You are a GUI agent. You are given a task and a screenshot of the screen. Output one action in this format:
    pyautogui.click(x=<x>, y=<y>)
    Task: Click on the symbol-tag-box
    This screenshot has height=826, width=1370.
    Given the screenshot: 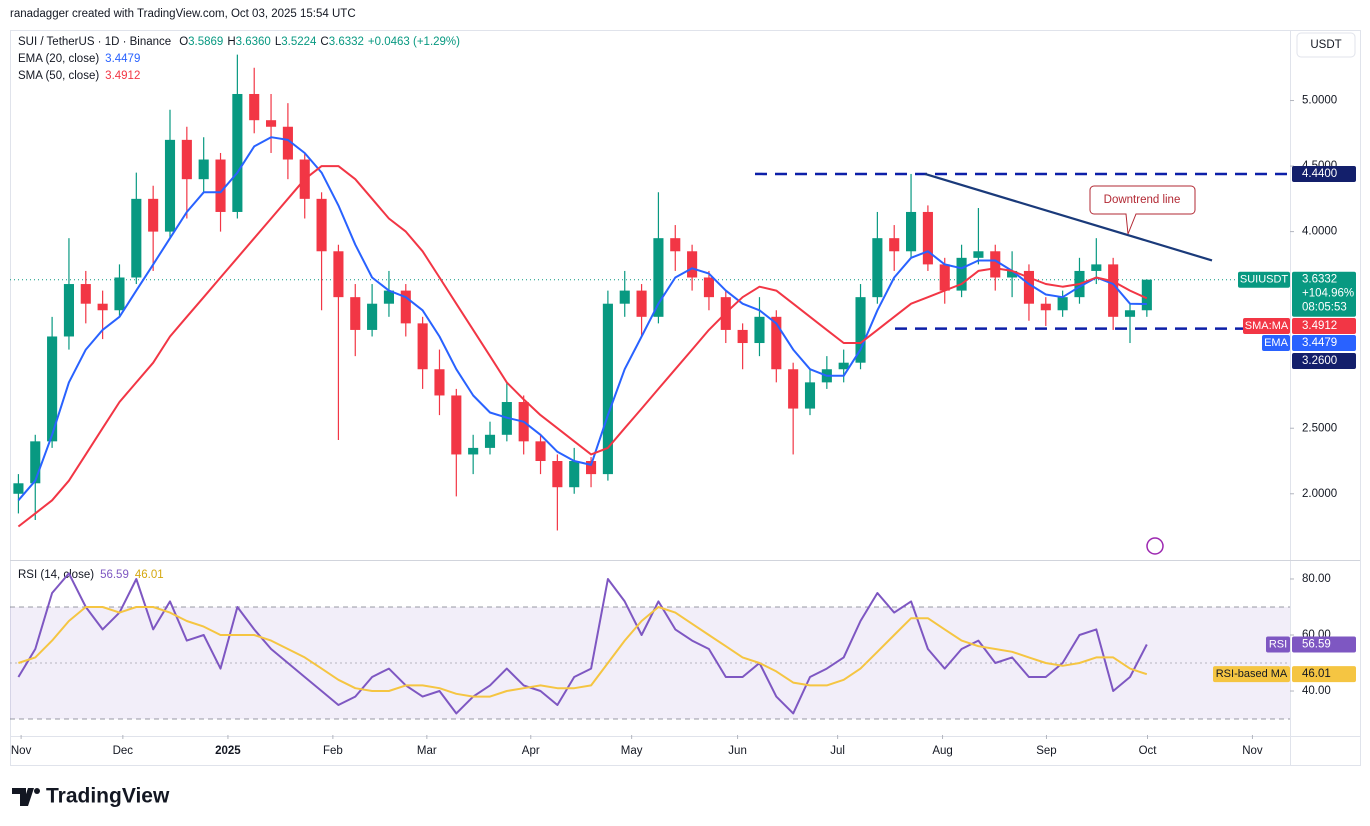 What is the action you would take?
    pyautogui.click(x=1264, y=279)
    